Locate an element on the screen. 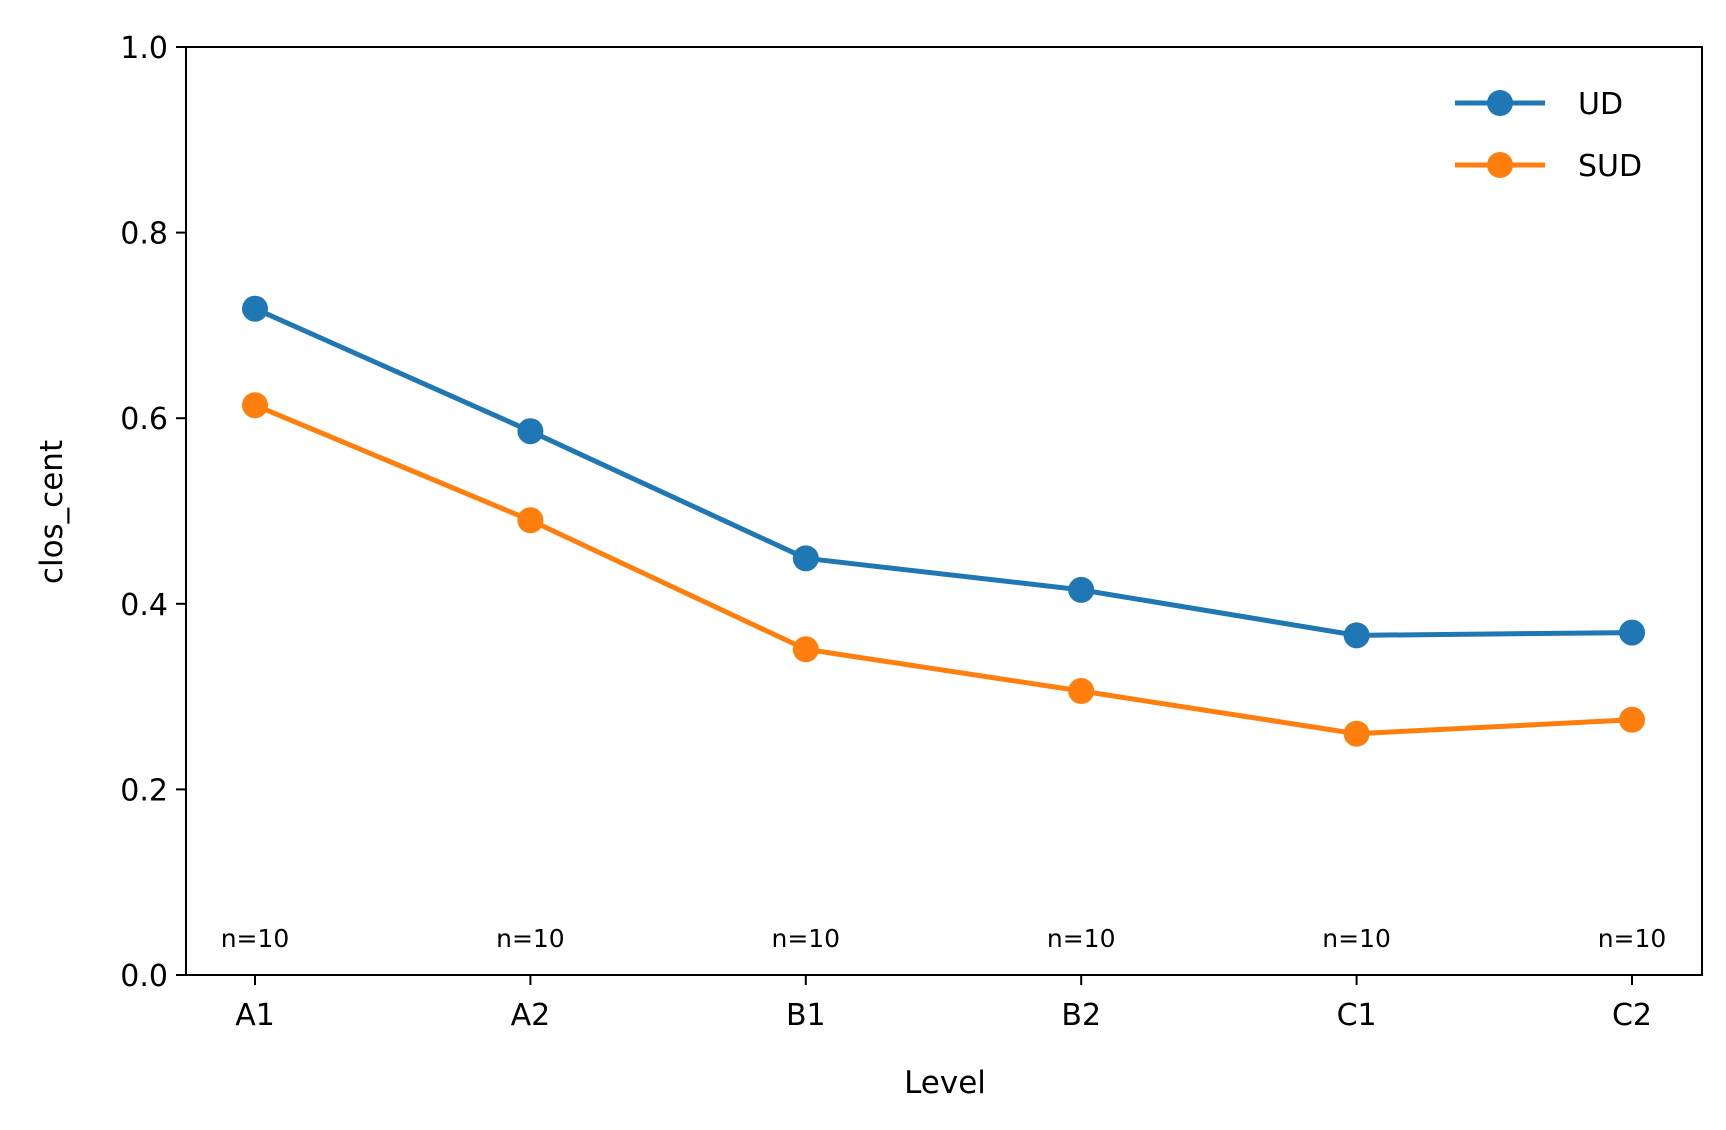 The image size is (1726, 1130). y-tick-label: 0.4 is located at coordinates (144, 605).